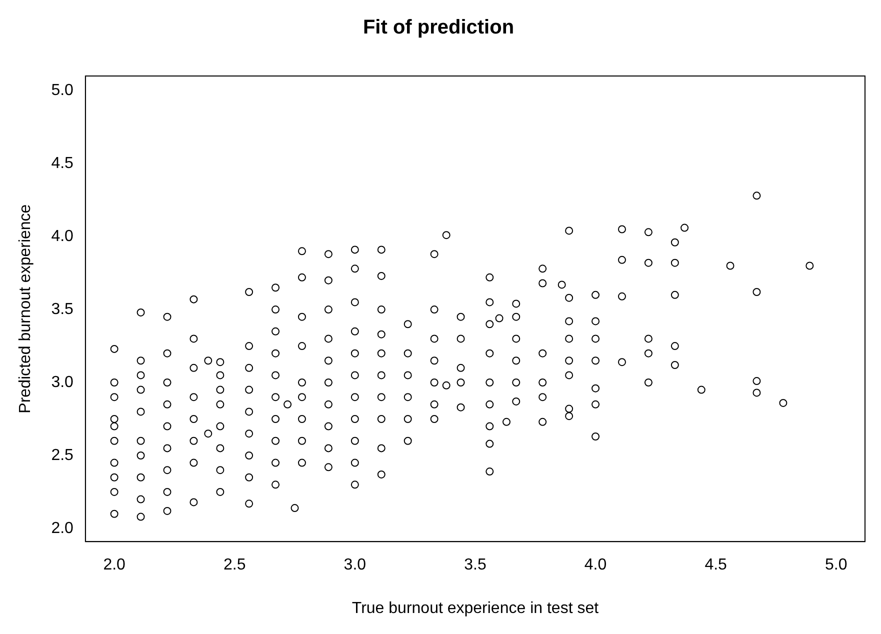 The width and height of the screenshot is (881, 634). Describe the element at coordinates (836, 565) in the screenshot. I see `x-tick-label: 5.0` at that location.